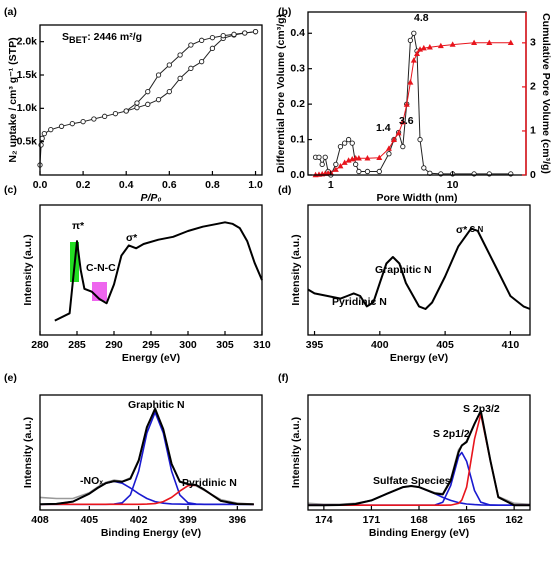 This screenshot has height=565, width=554. What do you see at coordinates (453, 185) in the screenshot?
I see `x-tick-label: 10` at bounding box center [453, 185].